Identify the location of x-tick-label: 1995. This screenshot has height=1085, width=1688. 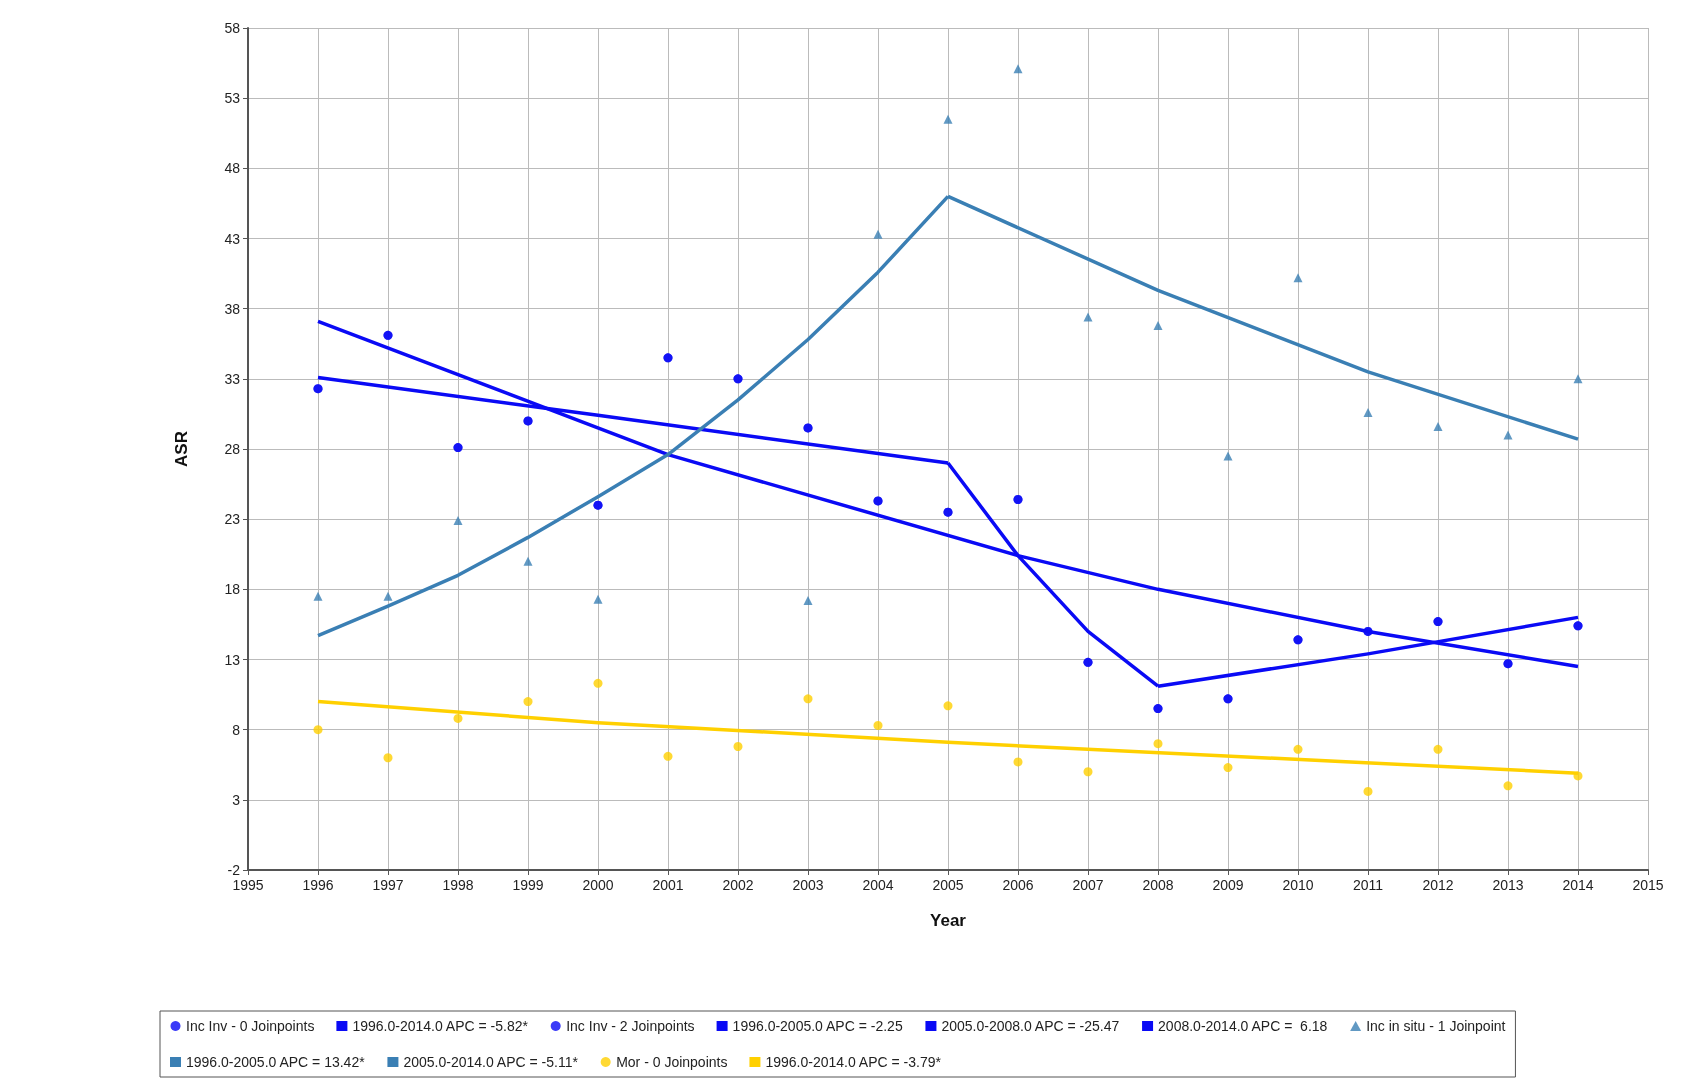
(248, 885).